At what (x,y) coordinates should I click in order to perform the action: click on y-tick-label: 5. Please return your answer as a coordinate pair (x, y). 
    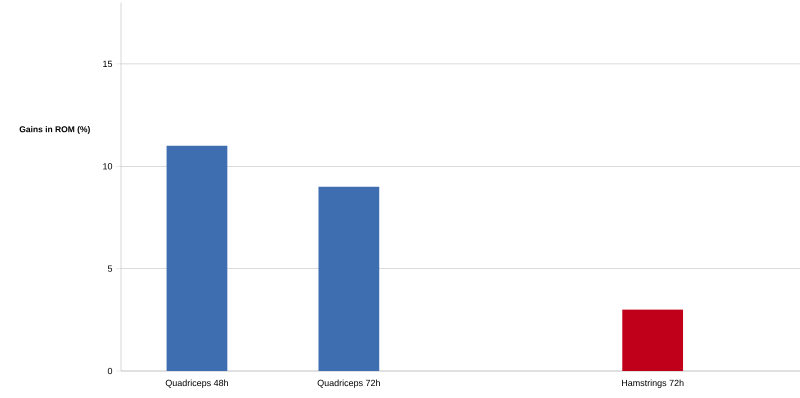
    Looking at the image, I should click on (110, 269).